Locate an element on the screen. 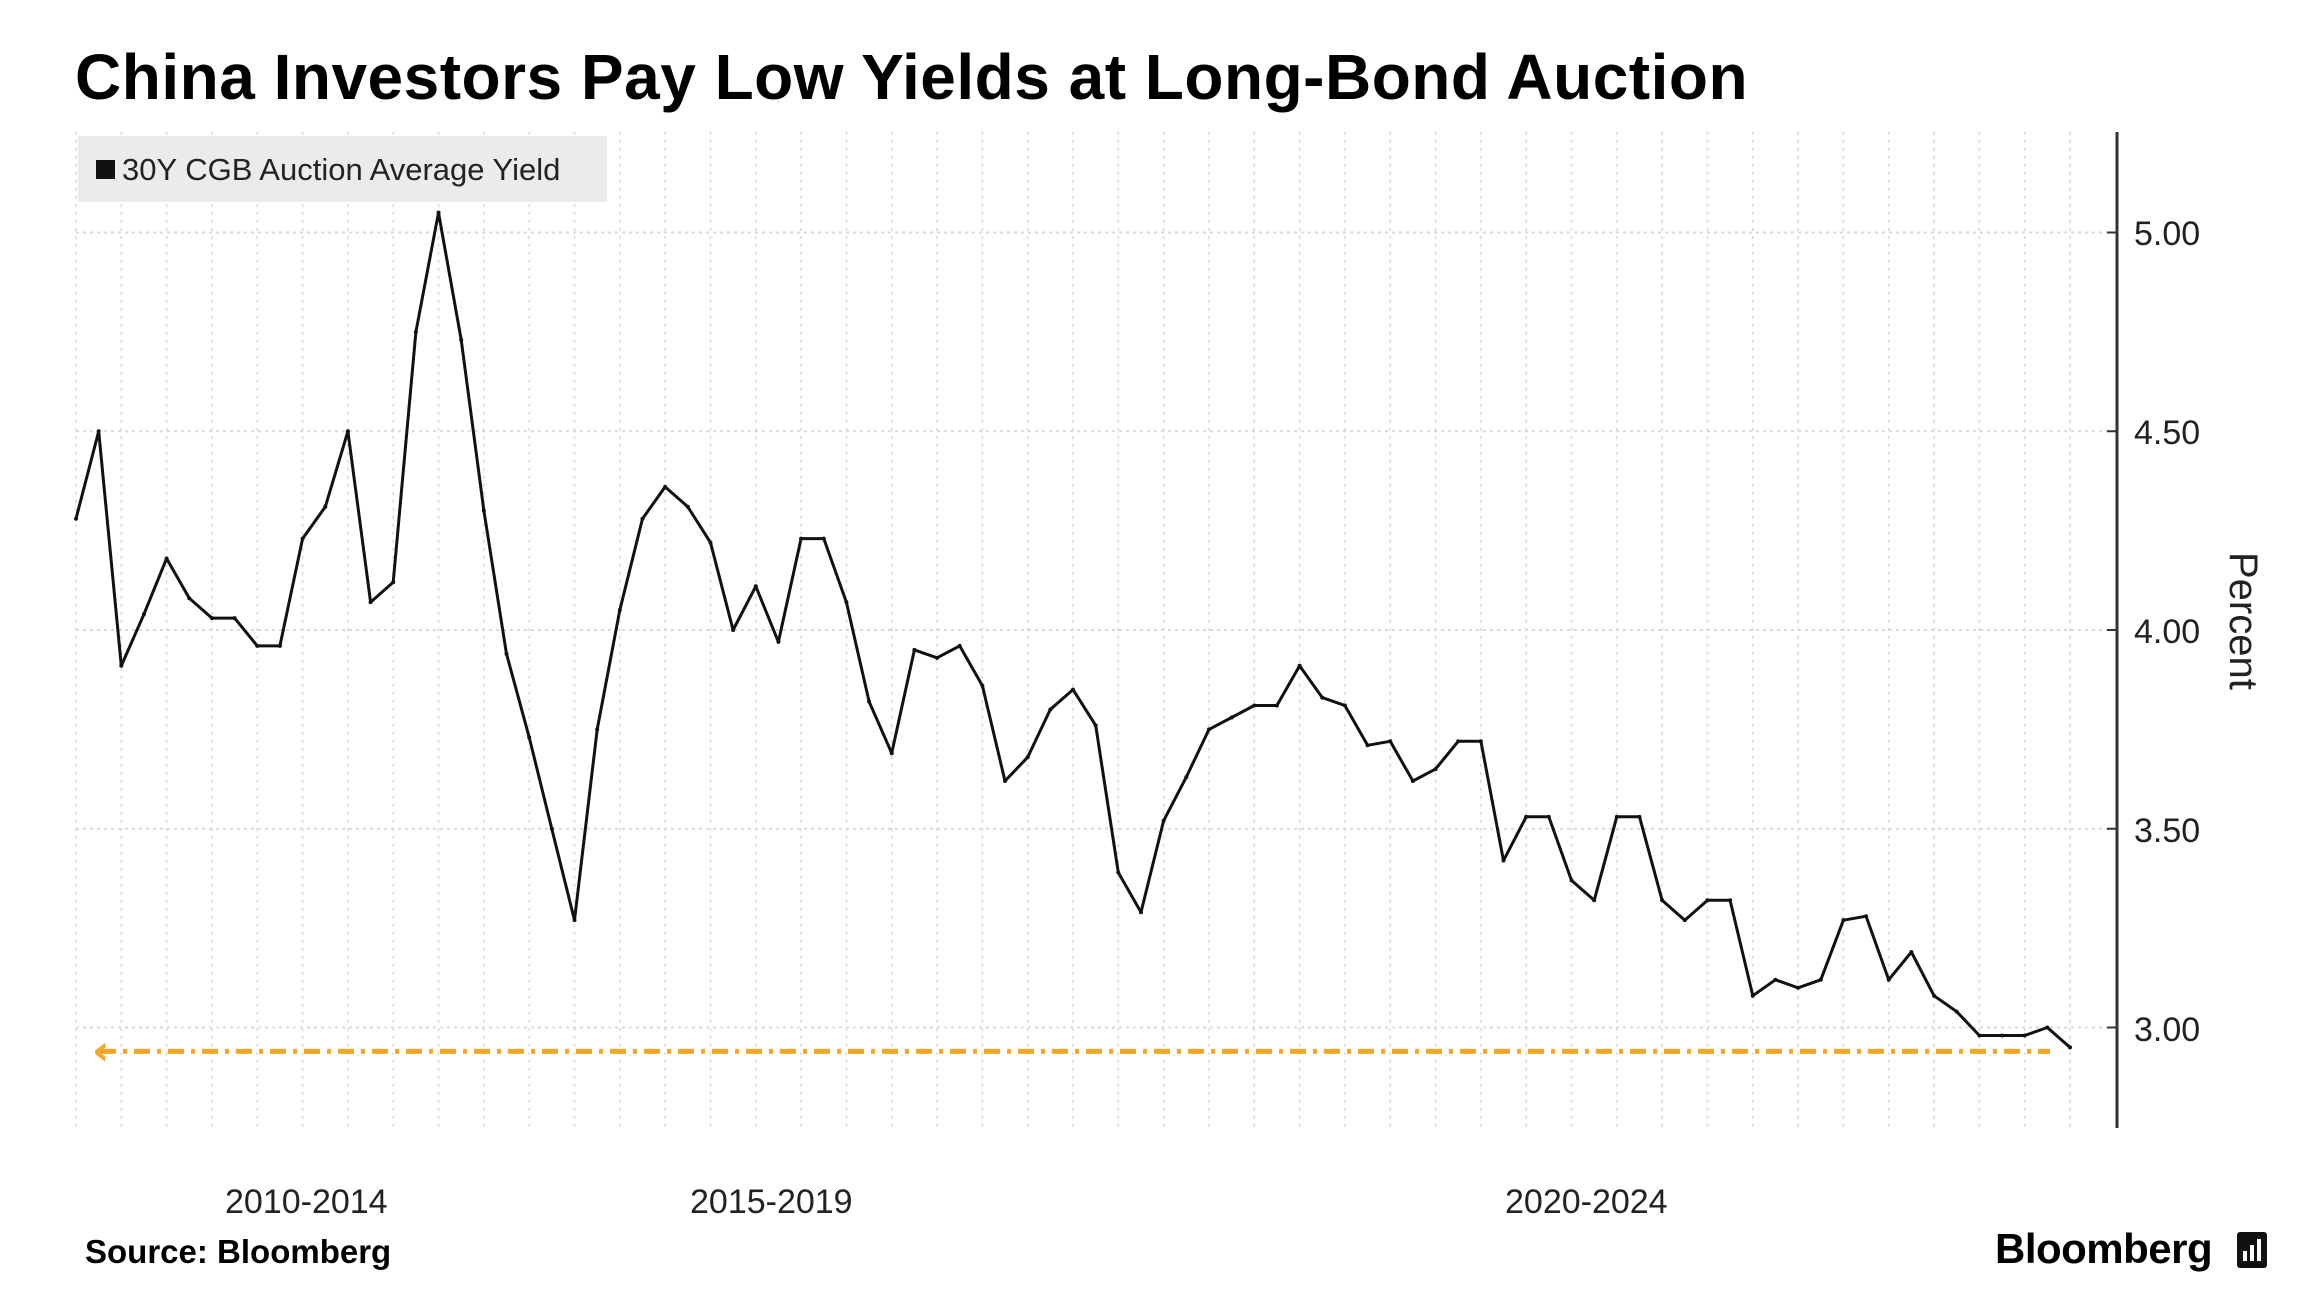 Image resolution: width=2316 pixels, height=1300 pixels. y-tick-label: 4.00 is located at coordinates (2167, 632).